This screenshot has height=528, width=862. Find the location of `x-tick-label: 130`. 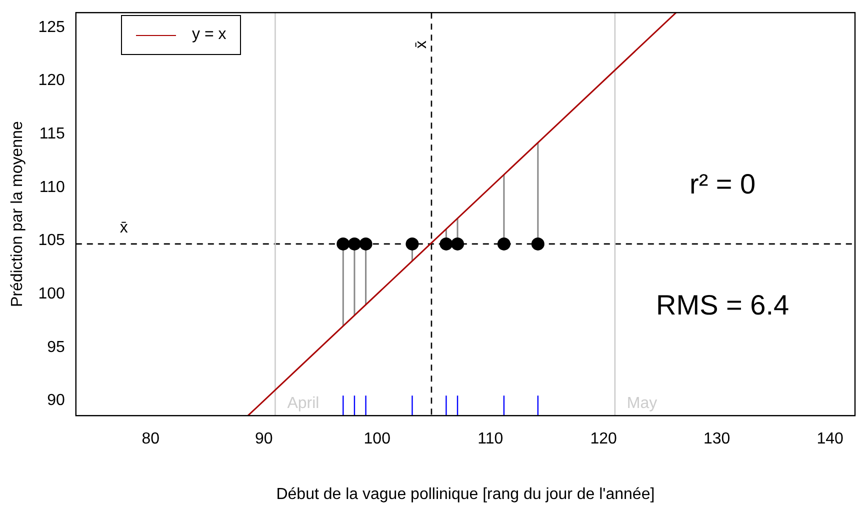

x-tick-label: 130 is located at coordinates (716, 439).